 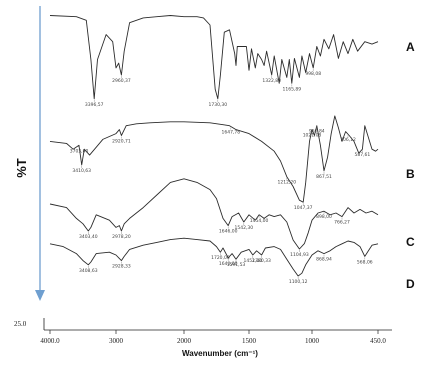 What do you see at coordinates (303, 208) in the screenshot?
I see `peak-annotation: 1047,37` at bounding box center [303, 208].